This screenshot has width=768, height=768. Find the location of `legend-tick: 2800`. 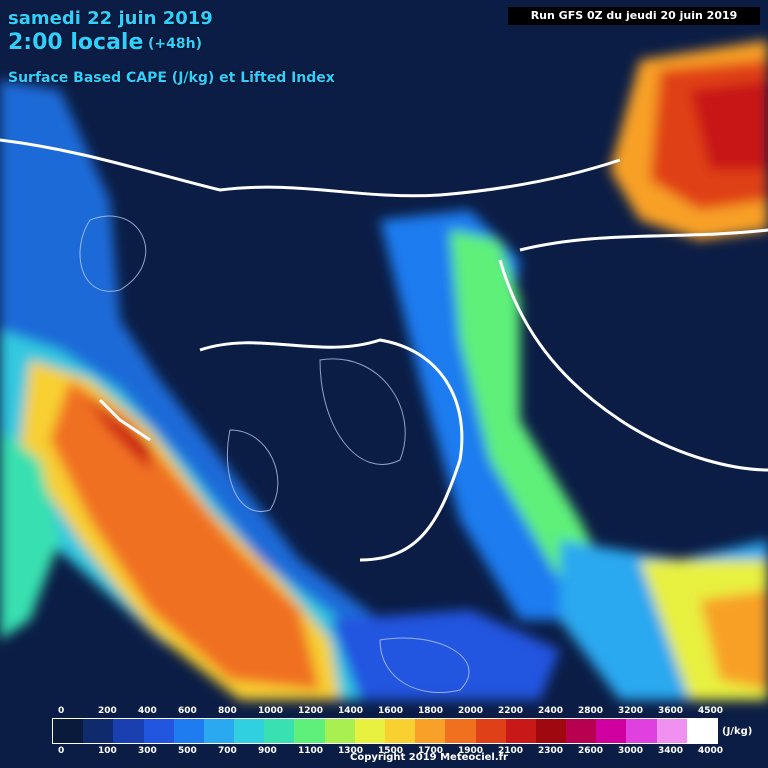

legend-tick: 2800 is located at coordinates (591, 711).